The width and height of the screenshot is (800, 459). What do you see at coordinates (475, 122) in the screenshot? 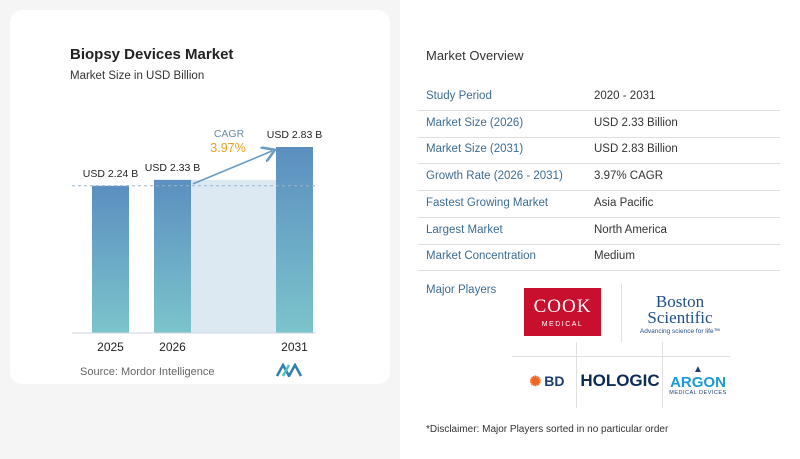
I see `overview-key: Market Size (2026)` at bounding box center [475, 122].